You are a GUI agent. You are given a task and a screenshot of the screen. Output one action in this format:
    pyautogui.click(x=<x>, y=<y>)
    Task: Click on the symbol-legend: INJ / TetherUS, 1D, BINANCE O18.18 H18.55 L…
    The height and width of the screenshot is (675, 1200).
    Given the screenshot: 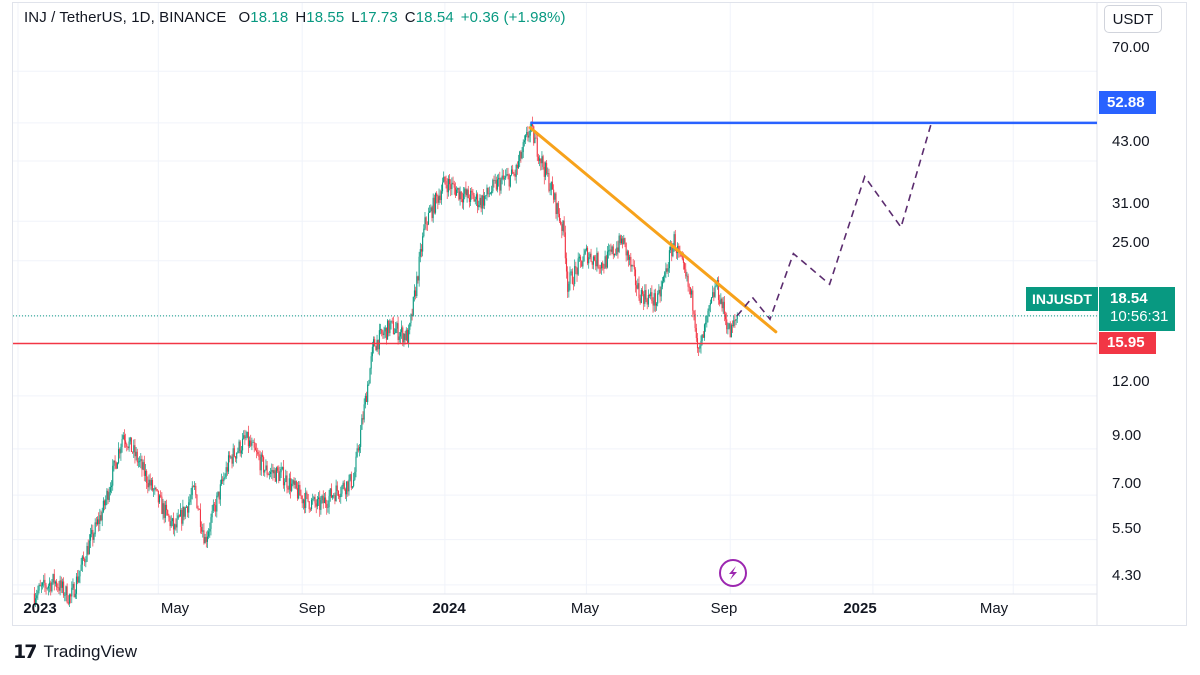 What is the action you would take?
    pyautogui.click(x=298, y=17)
    